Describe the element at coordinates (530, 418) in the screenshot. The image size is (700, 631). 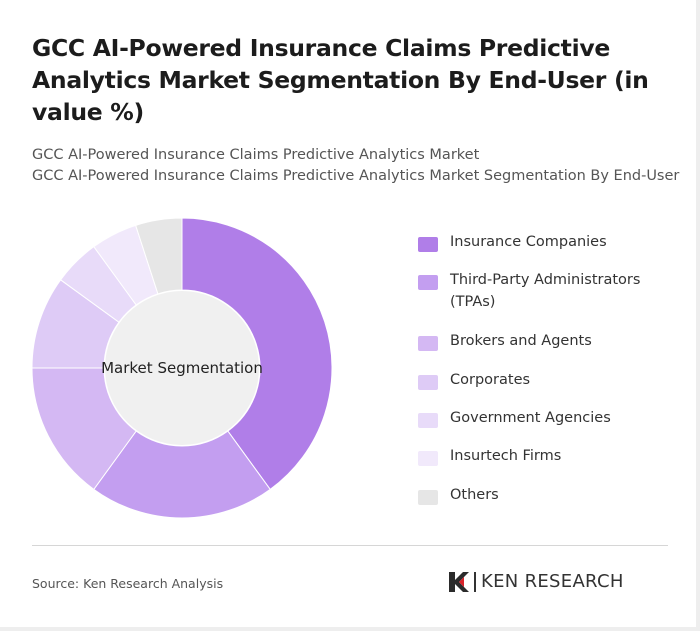
I see `legend-label: Government Agencies` at that location.